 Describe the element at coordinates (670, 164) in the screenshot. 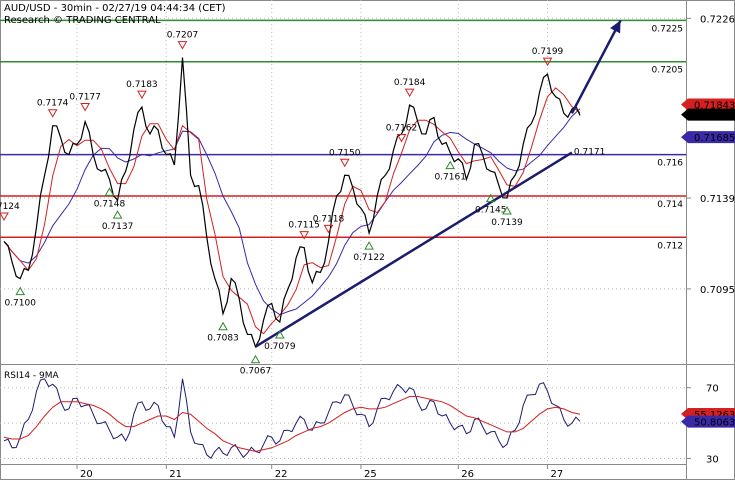

I see `level-label: 0.716` at that location.